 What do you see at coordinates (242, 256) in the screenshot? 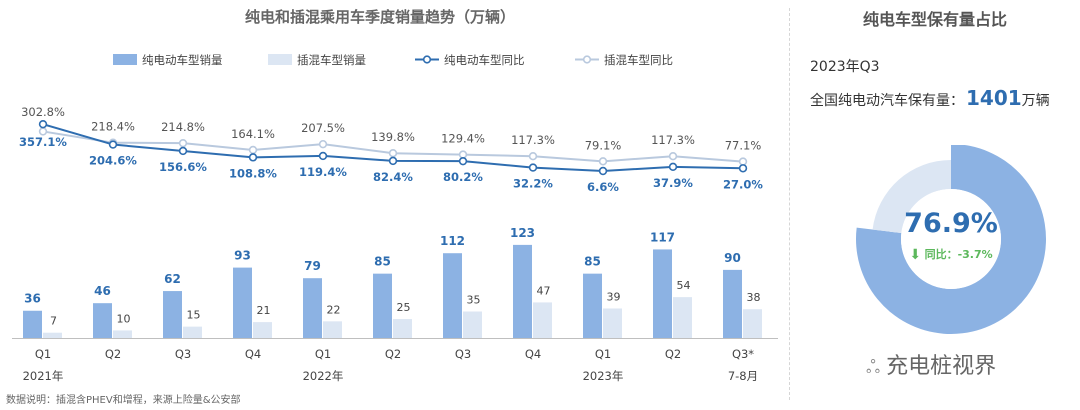
I see `bar-label-bev: 93` at bounding box center [242, 256].